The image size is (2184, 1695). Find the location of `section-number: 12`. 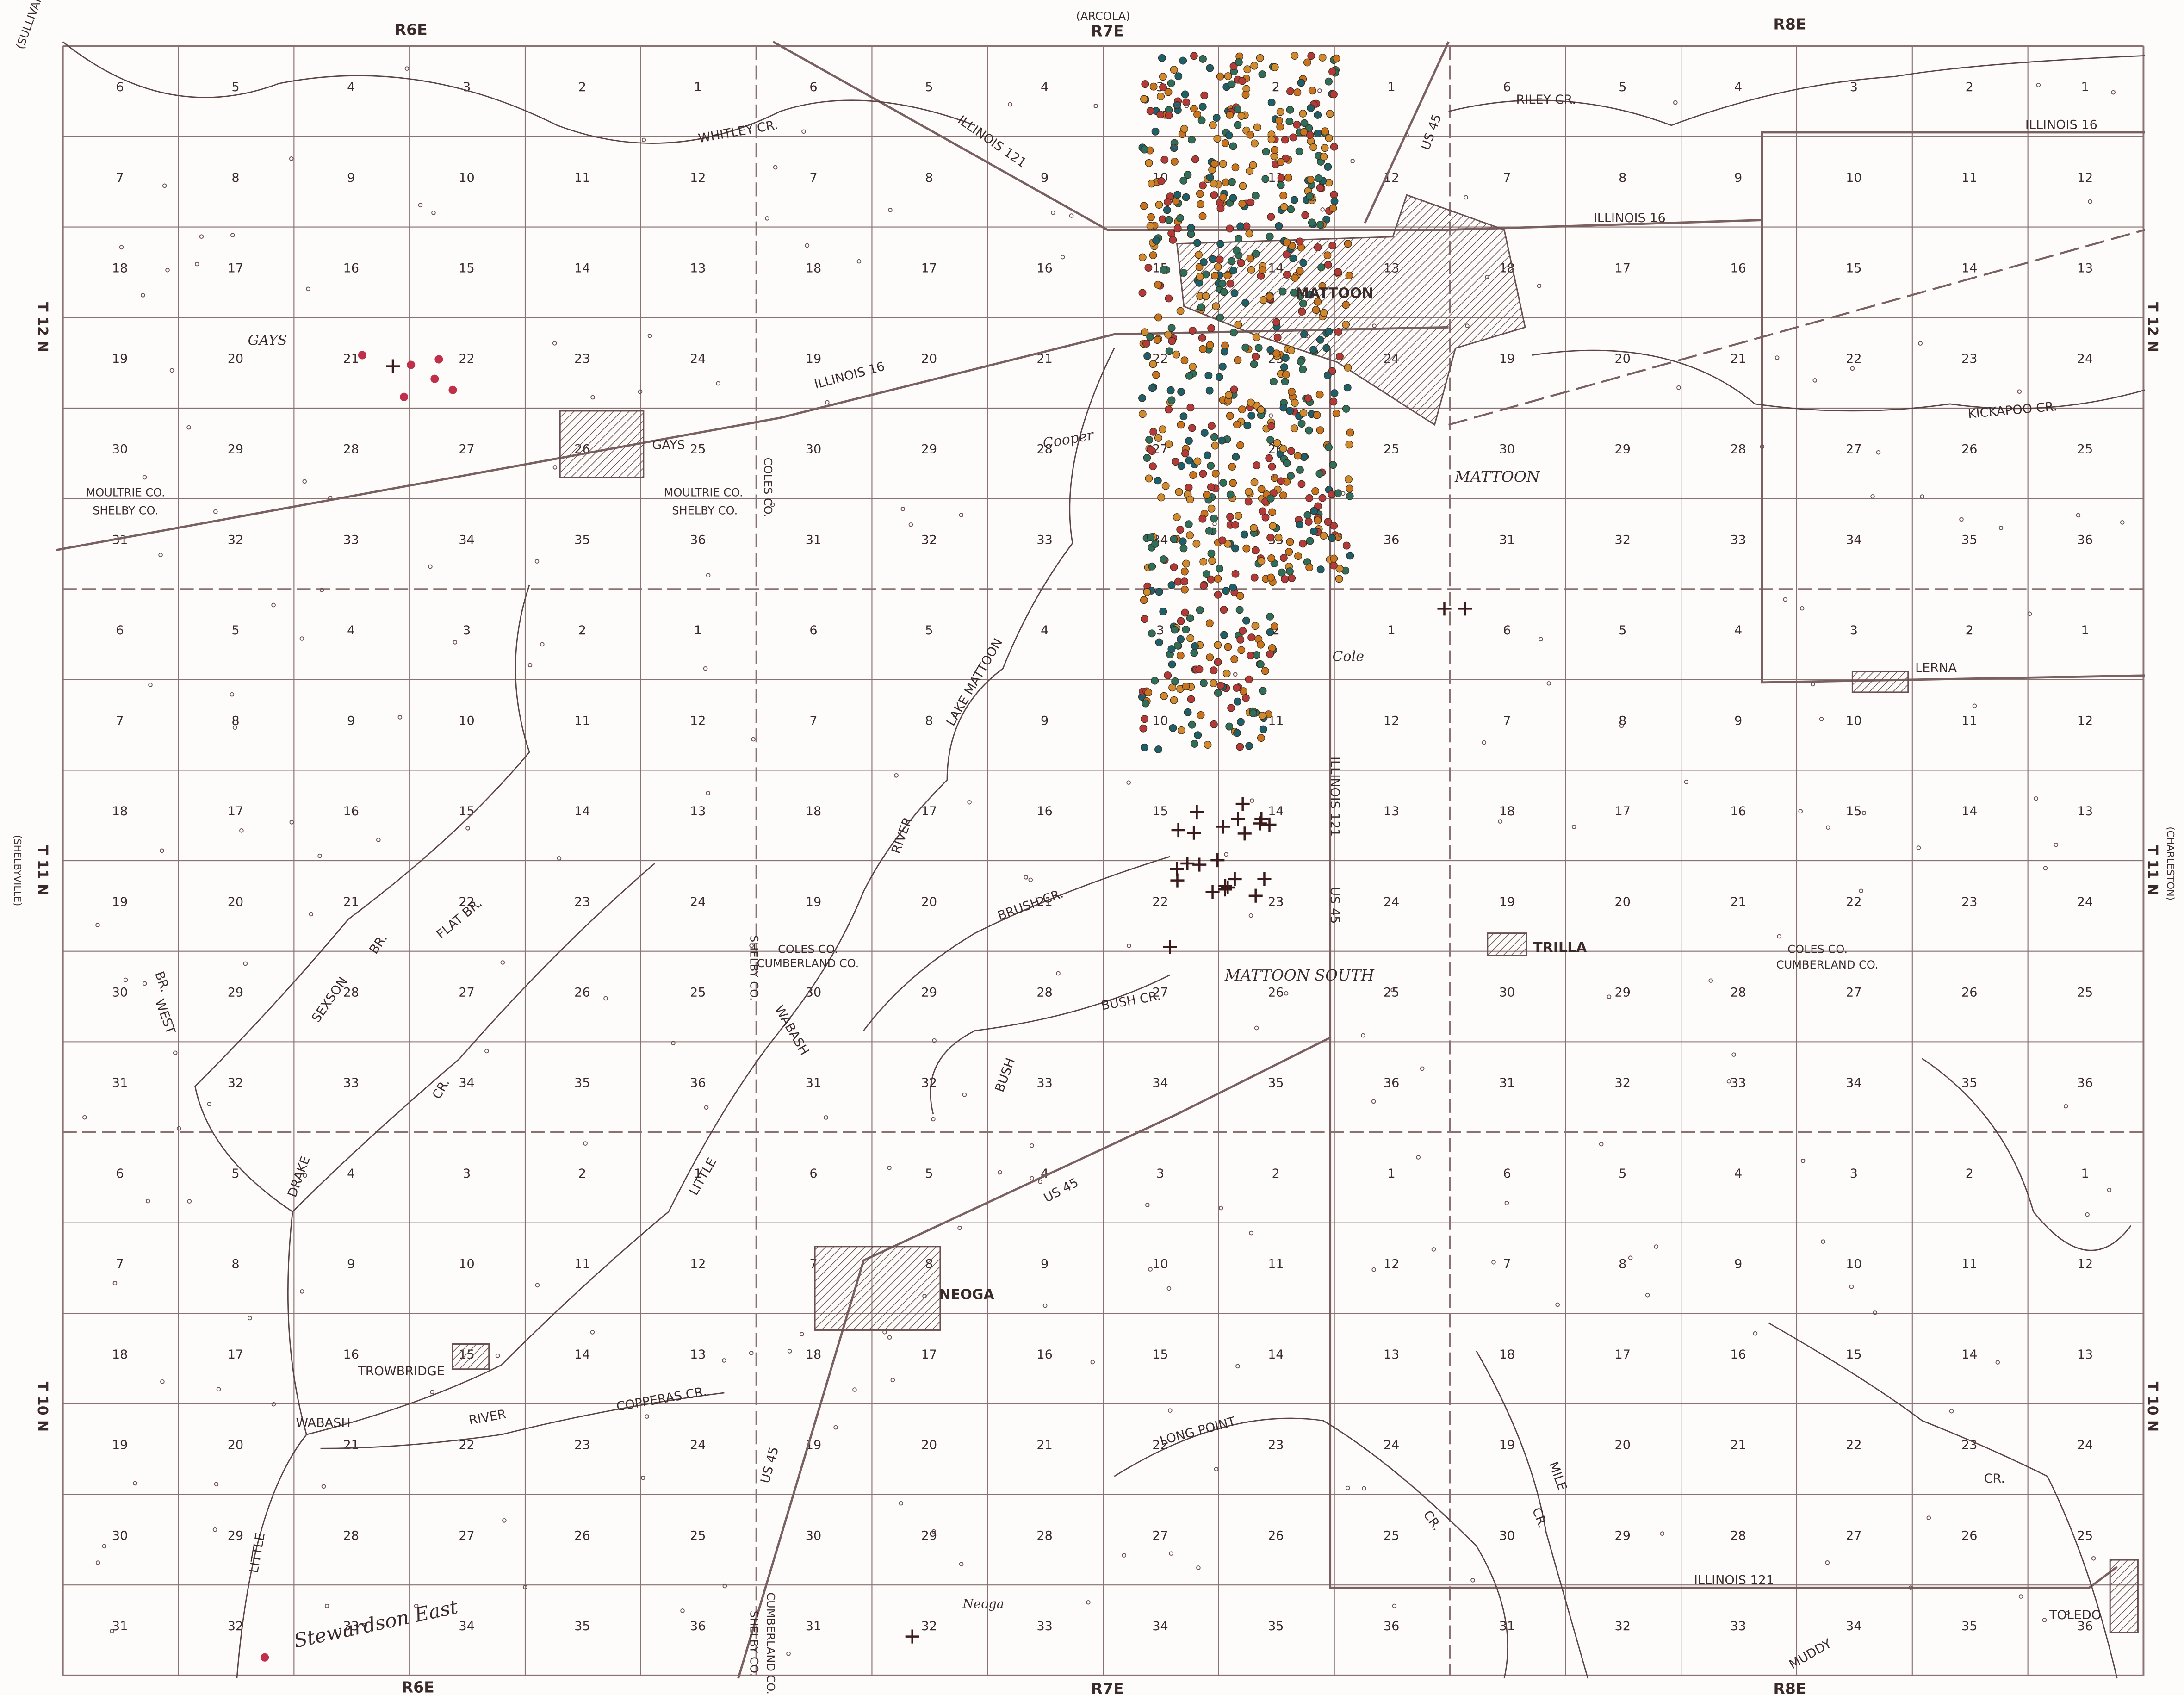

section-number: 12 is located at coordinates (1391, 1264).